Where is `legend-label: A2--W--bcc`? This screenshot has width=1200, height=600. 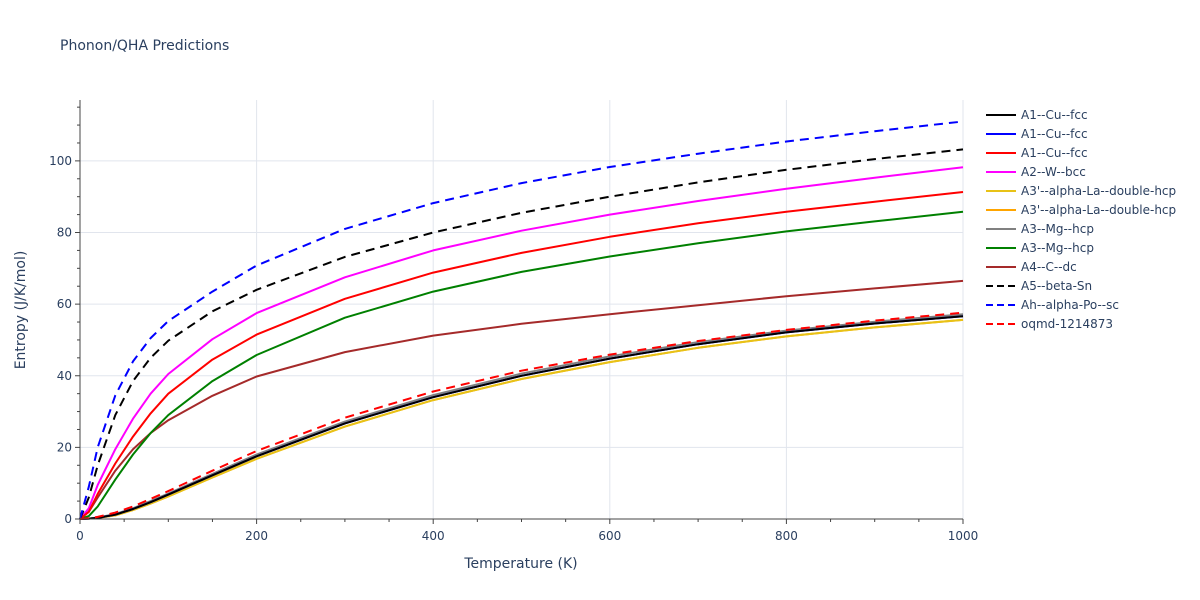
legend-label: A2--W--bcc is located at coordinates (1053, 172).